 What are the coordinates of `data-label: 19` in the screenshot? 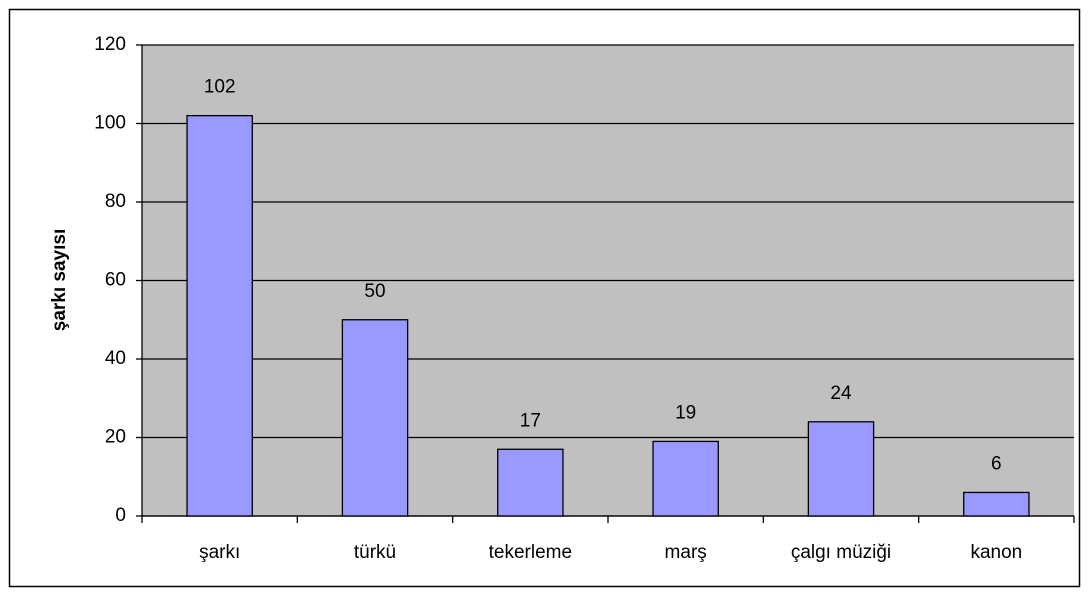 It's located at (685, 412).